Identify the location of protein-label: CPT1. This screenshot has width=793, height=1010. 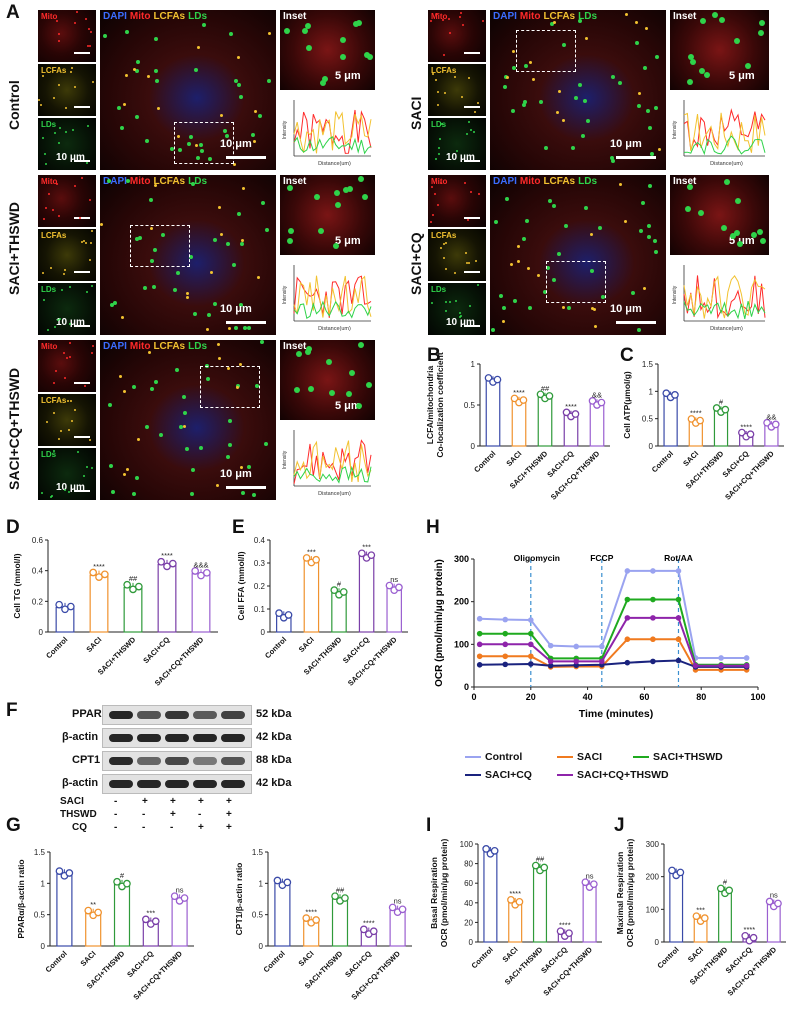
(86, 760).